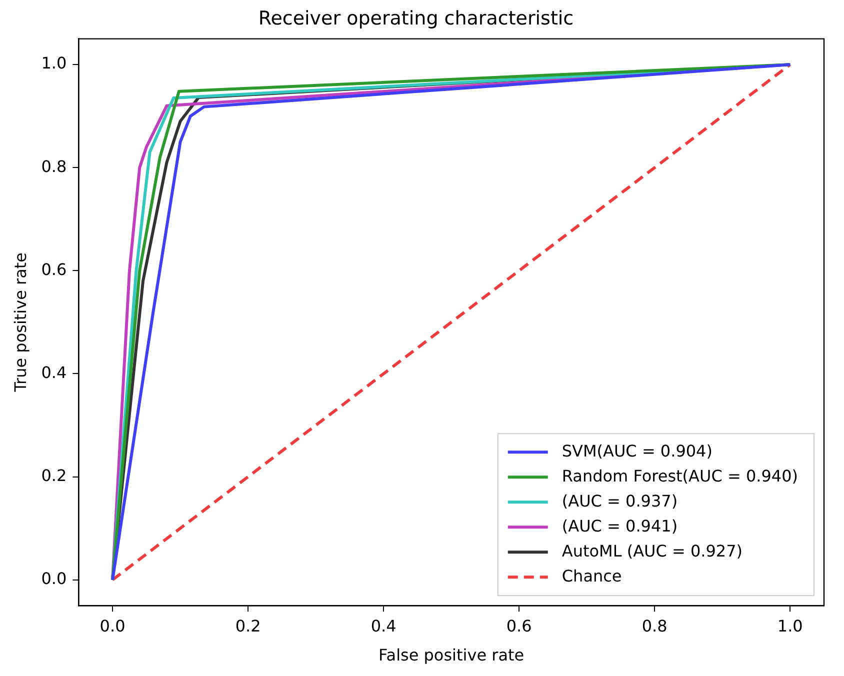  Describe the element at coordinates (620, 526) in the screenshot. I see `legend-label: (AUC = 0.941)` at that location.